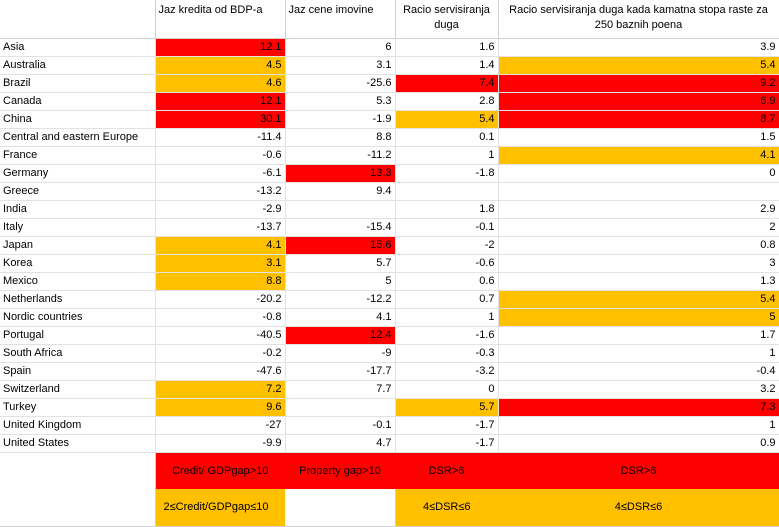 Image resolution: width=779 pixels, height=527 pixels. Describe the element at coordinates (389, 101) in the screenshot. I see `table-row: Canada 12.1 5.3 2.8 6.9` at that location.